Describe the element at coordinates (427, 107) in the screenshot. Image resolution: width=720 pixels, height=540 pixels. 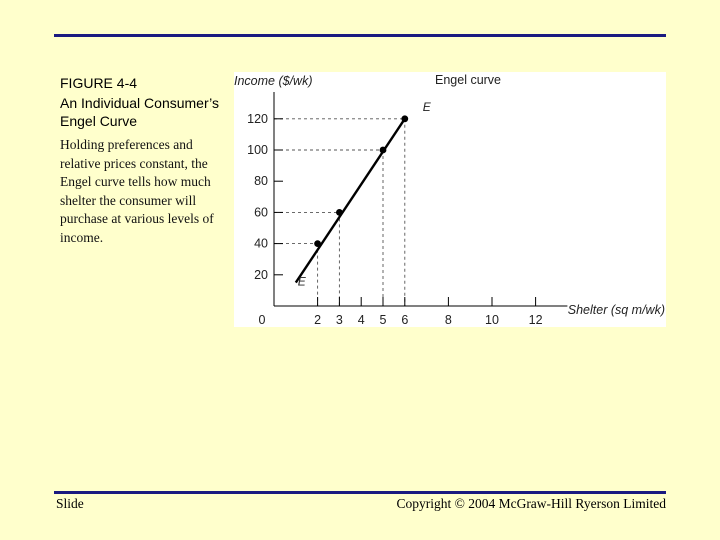
I see `curve-end-label: E` at that location.